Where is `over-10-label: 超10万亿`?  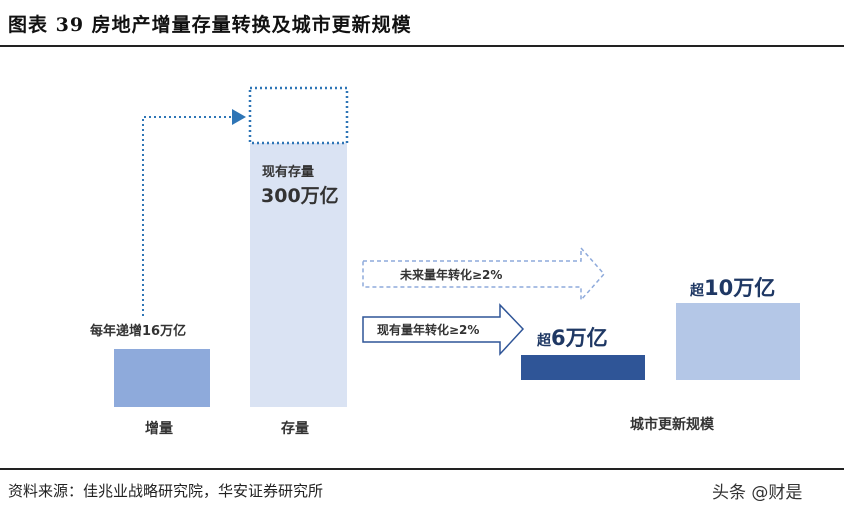
over-10-label: 超10万亿 is located at coordinates (732, 287).